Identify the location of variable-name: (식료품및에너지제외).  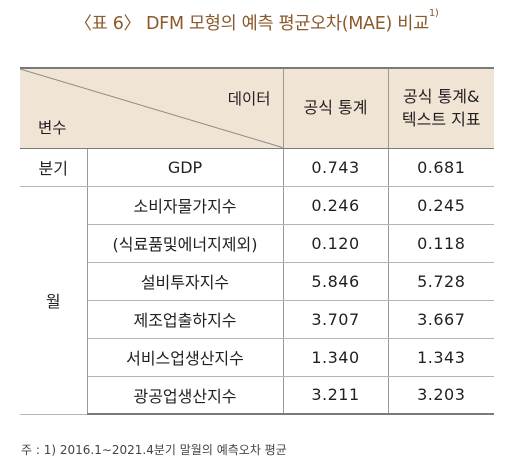
(185, 243).